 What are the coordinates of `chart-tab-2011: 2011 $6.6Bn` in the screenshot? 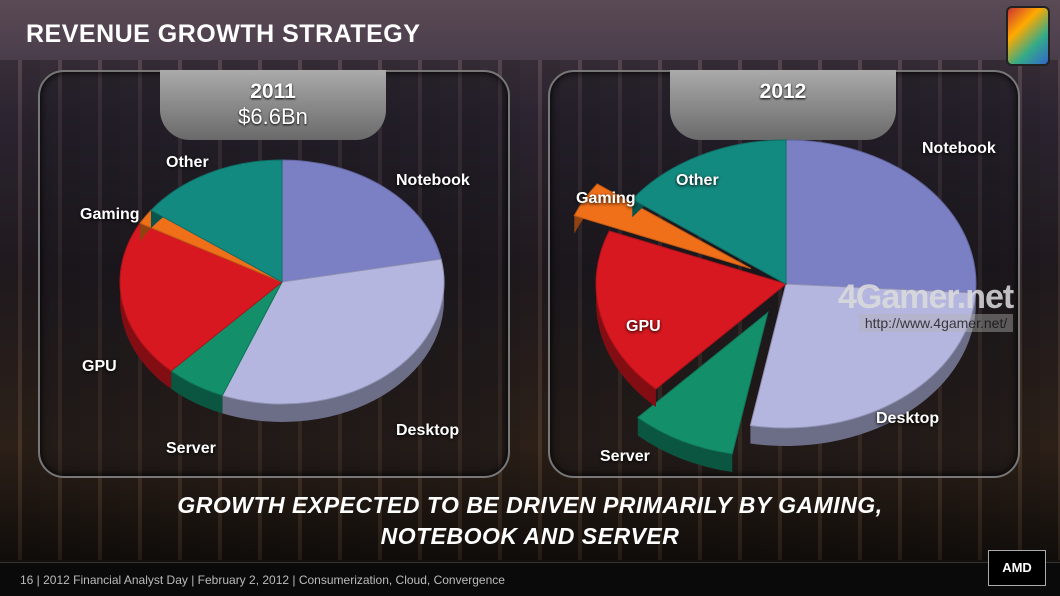 It's located at (273, 105).